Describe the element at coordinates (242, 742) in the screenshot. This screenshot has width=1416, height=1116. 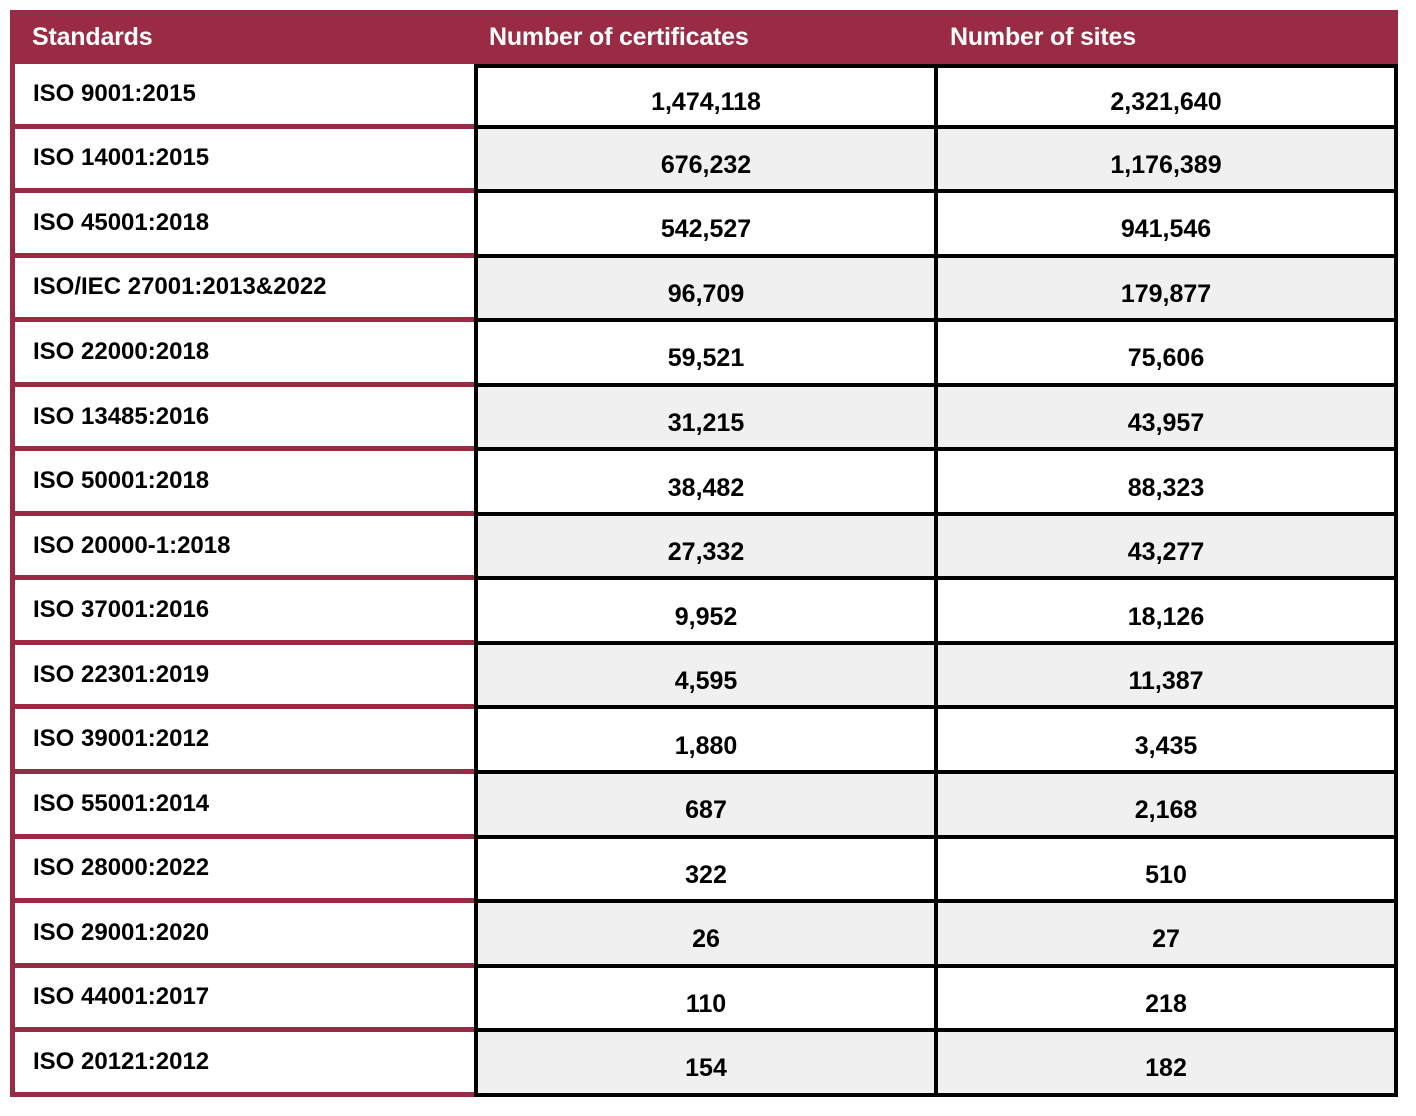
I see `standard-name-cell: ISO 39001:2012` at that location.